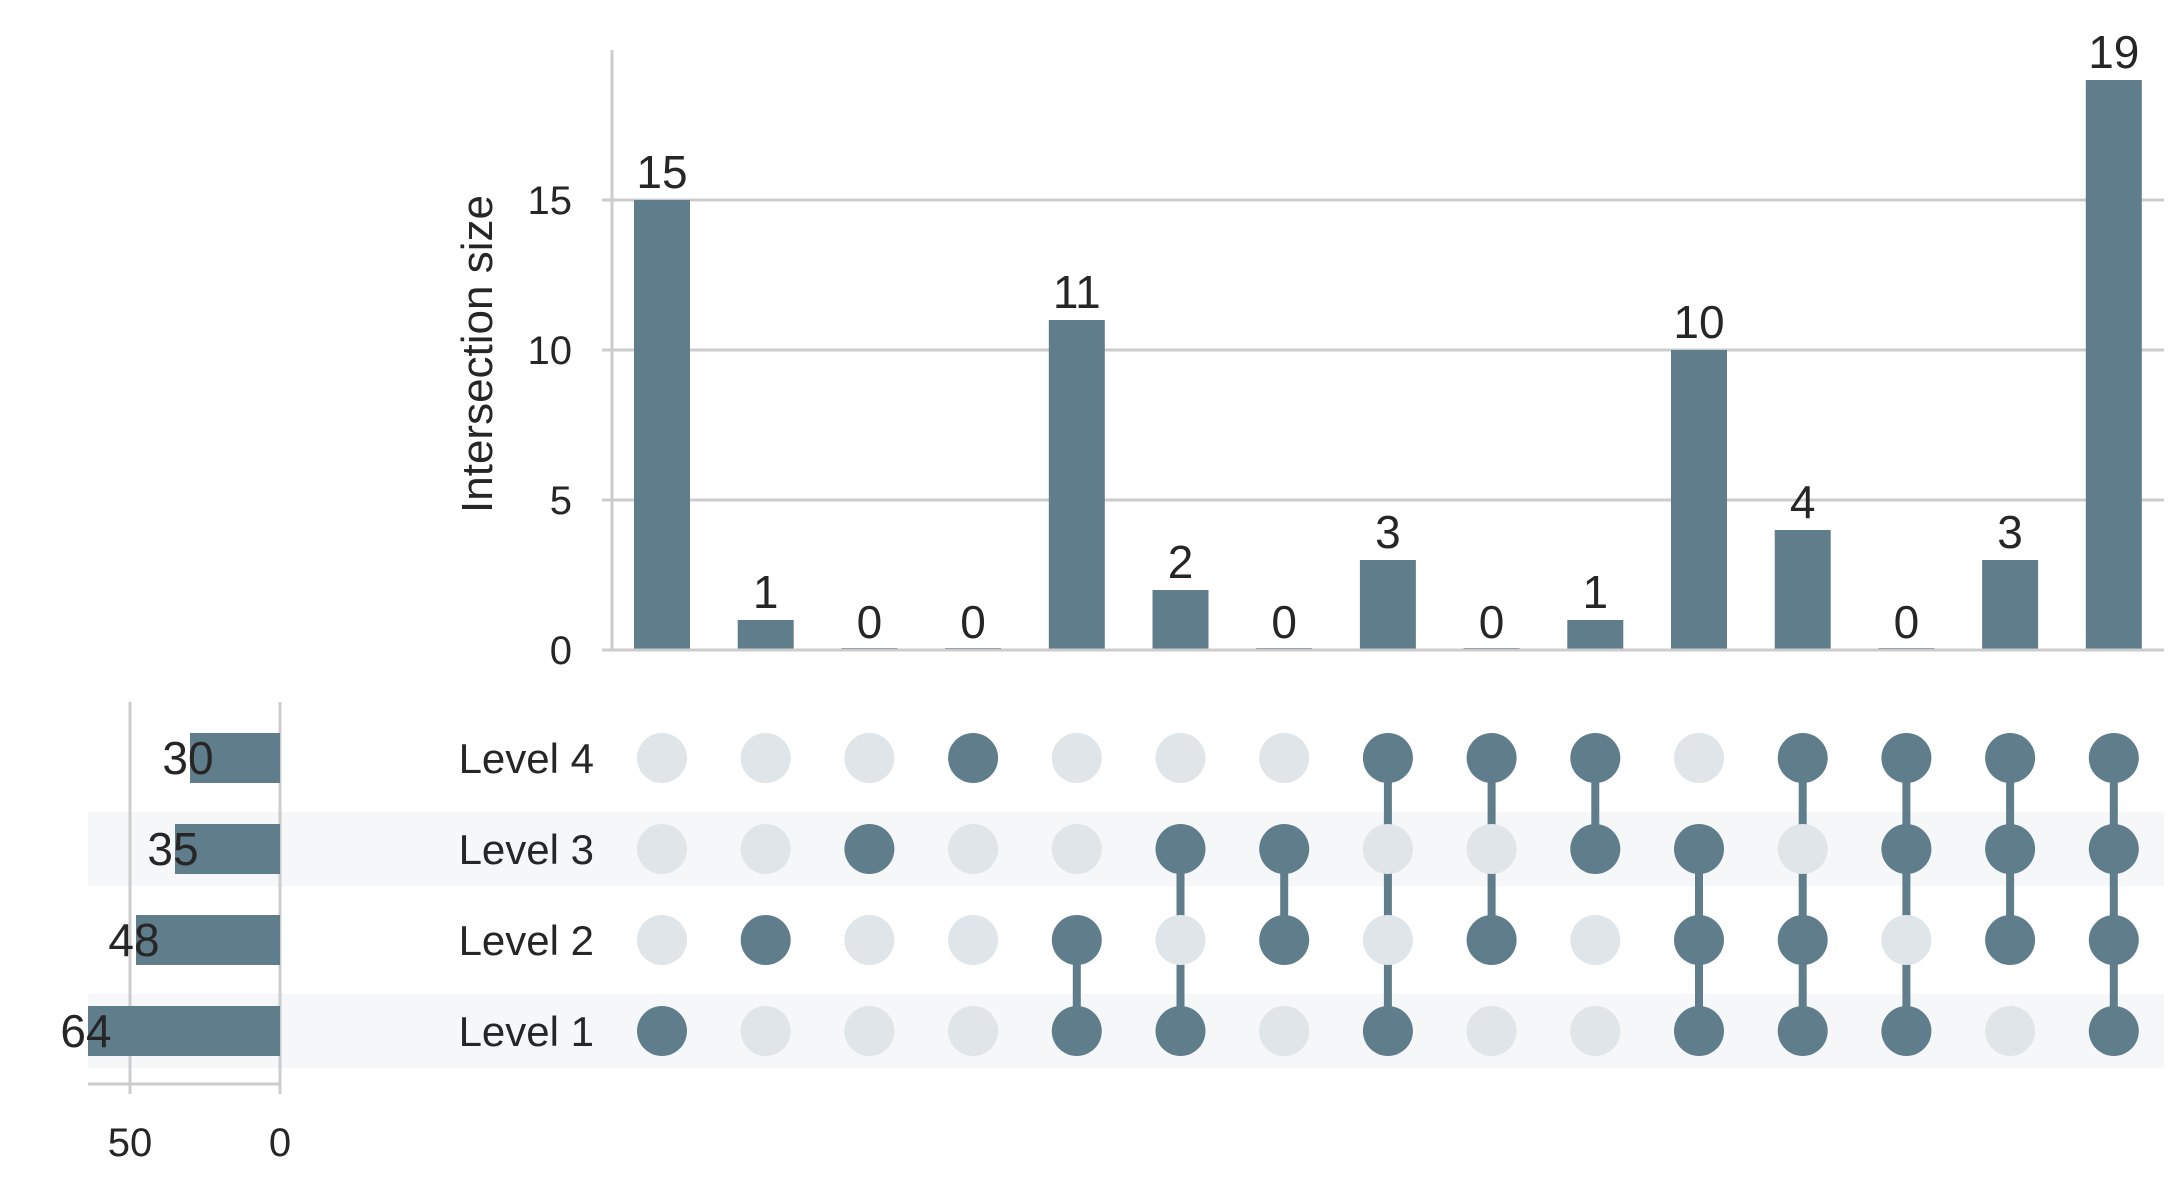 The height and width of the screenshot is (1190, 2184). I want to click on intersection-value-label: 19, so click(2113, 52).